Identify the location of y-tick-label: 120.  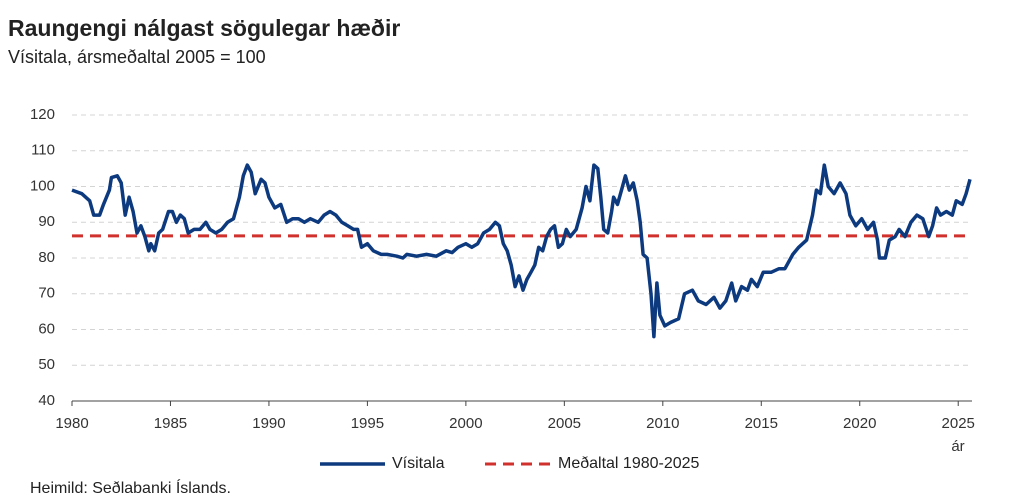
(42, 114).